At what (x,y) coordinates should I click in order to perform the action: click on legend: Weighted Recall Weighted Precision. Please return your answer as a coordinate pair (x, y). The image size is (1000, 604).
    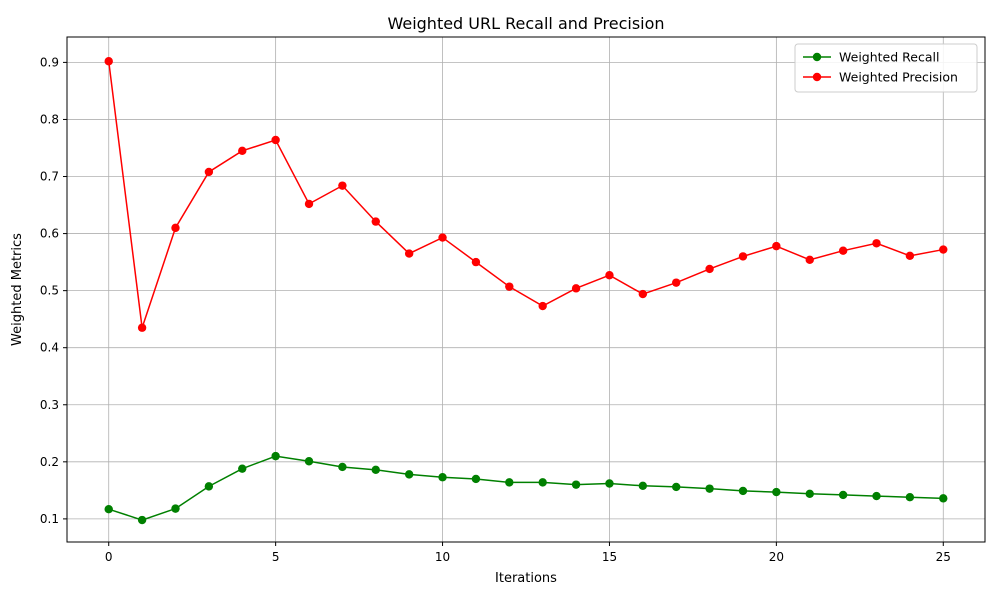
    Looking at the image, I should click on (886, 68).